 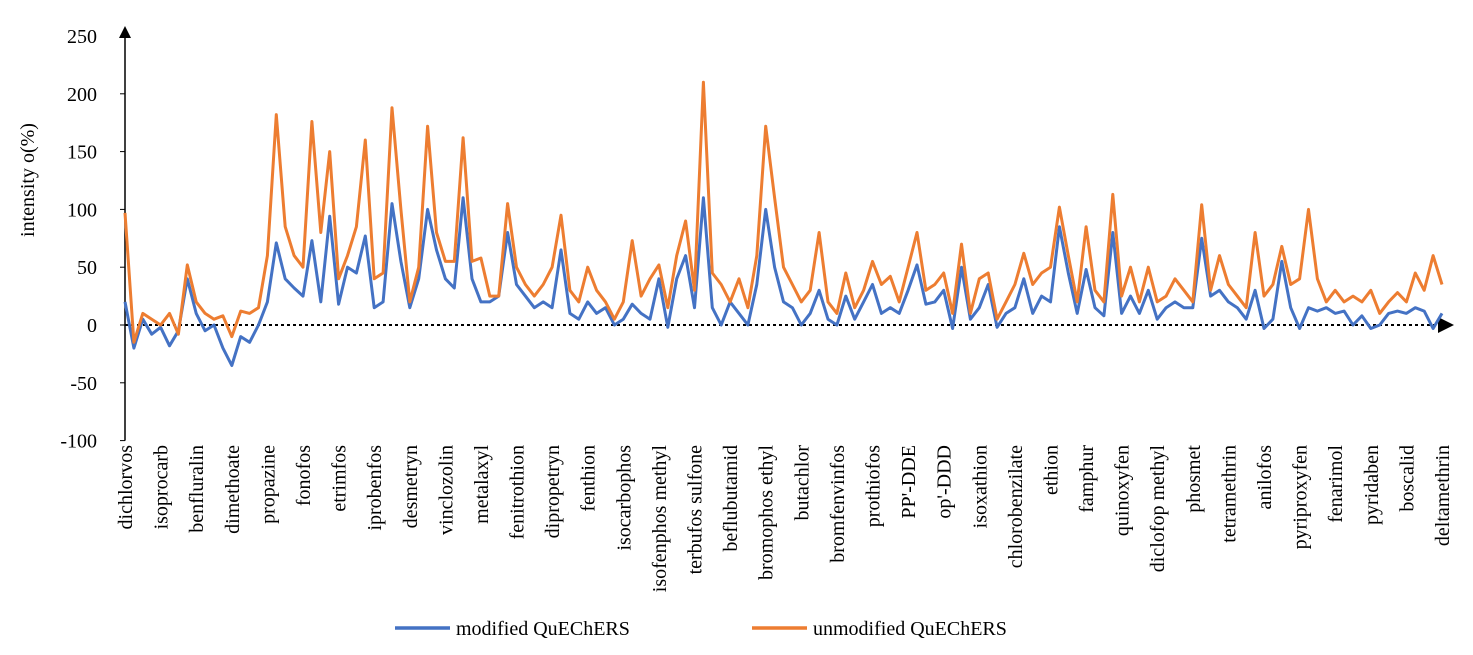 I want to click on x-tick-label: metalaxyl, so click(x=482, y=484).